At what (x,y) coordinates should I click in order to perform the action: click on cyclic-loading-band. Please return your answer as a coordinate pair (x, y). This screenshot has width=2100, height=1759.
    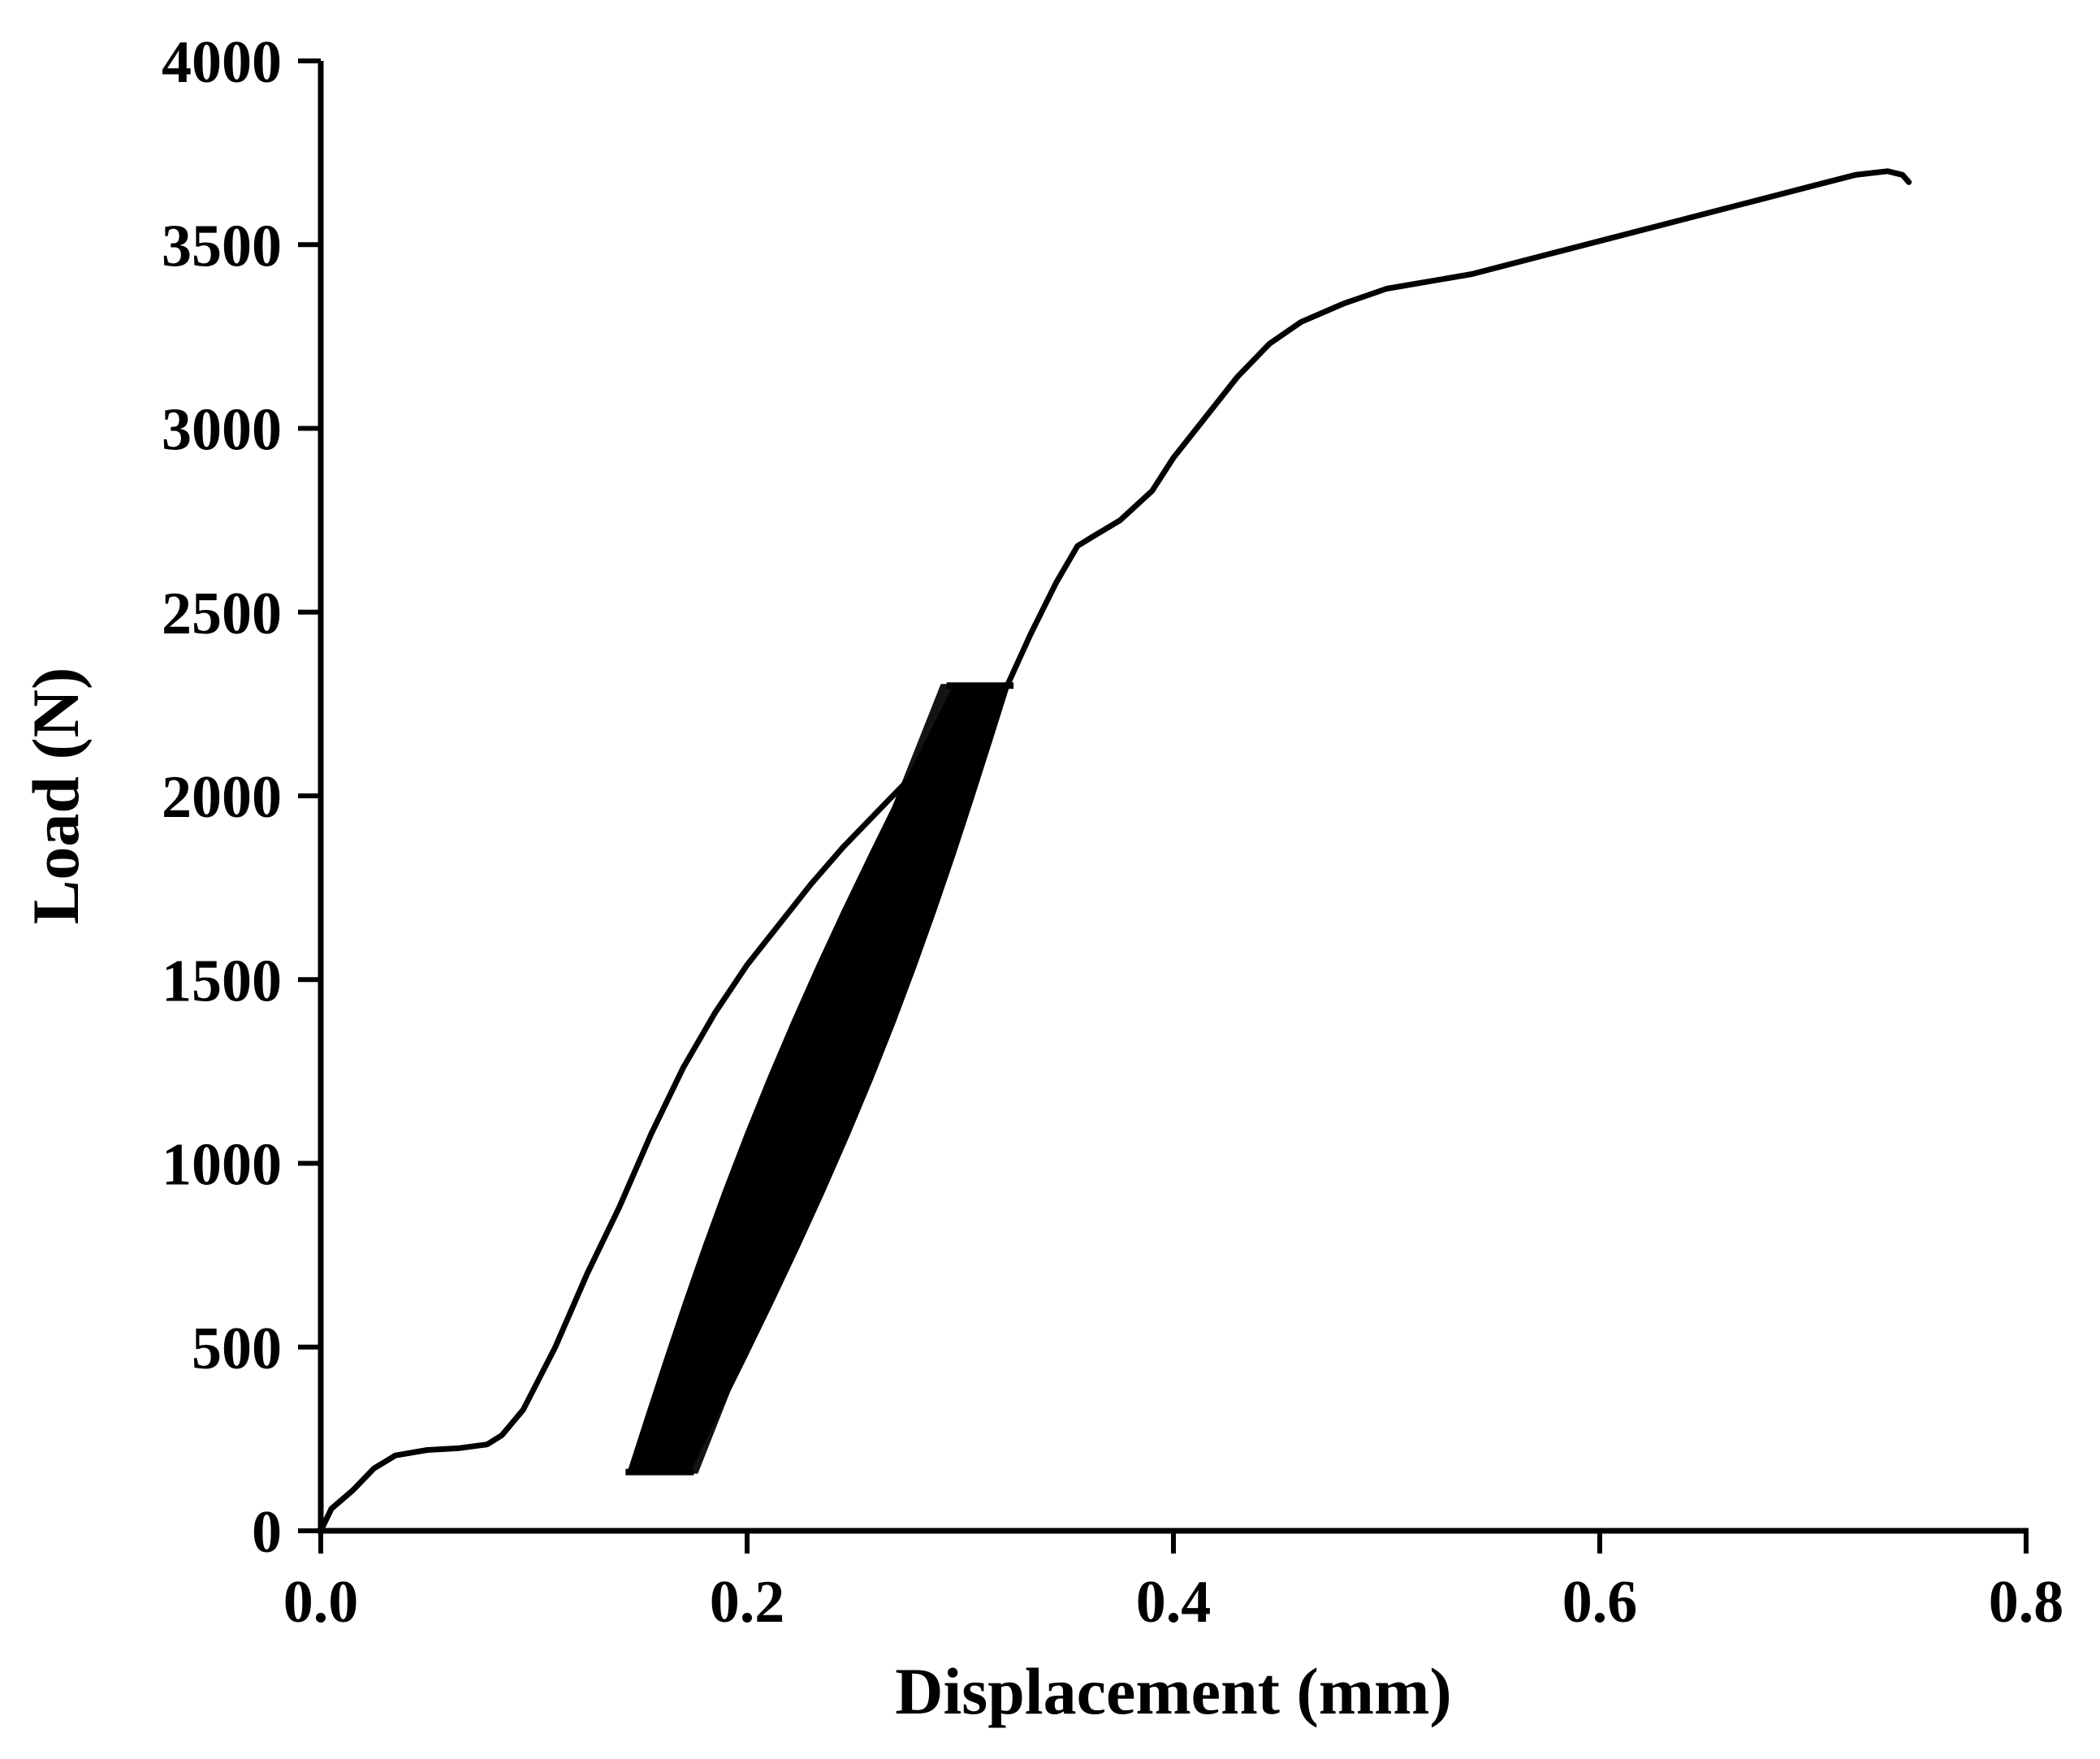
    Looking at the image, I should click on (819, 1079).